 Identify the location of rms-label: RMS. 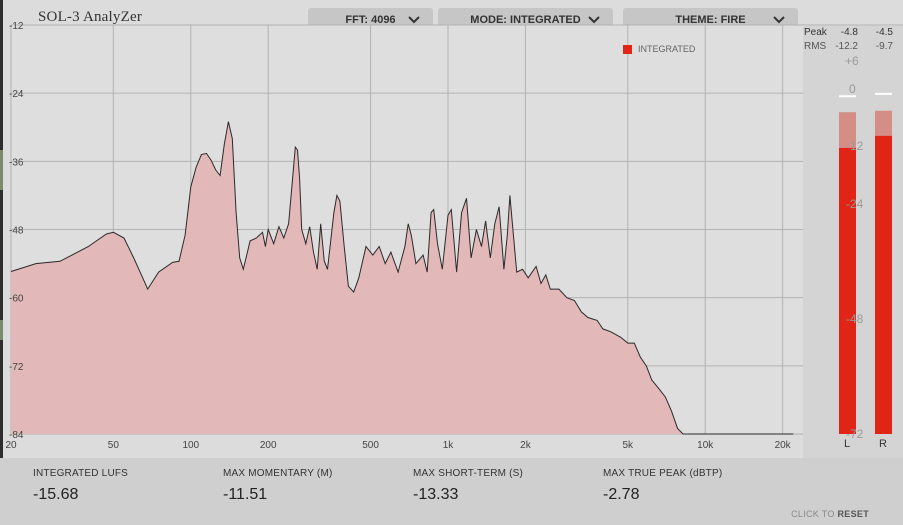
(815, 46).